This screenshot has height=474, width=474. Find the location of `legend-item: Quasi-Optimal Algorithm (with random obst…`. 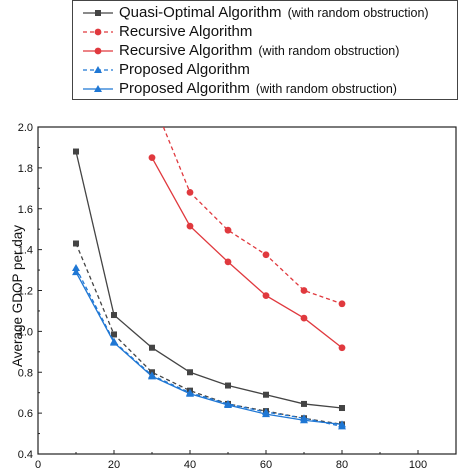

legend-item: Quasi-Optimal Algorithm (with random obst… is located at coordinates (265, 13).